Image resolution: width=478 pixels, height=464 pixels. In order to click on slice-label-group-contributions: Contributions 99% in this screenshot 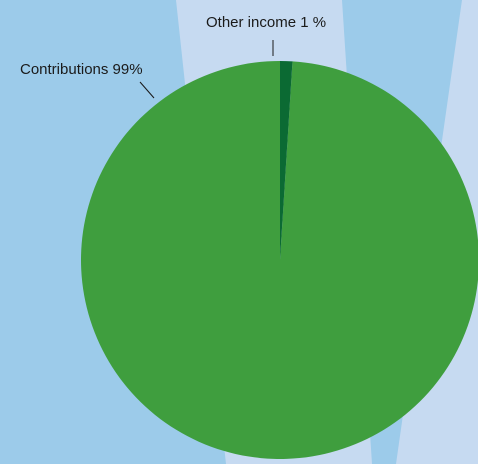, I will do `click(87, 80)`.